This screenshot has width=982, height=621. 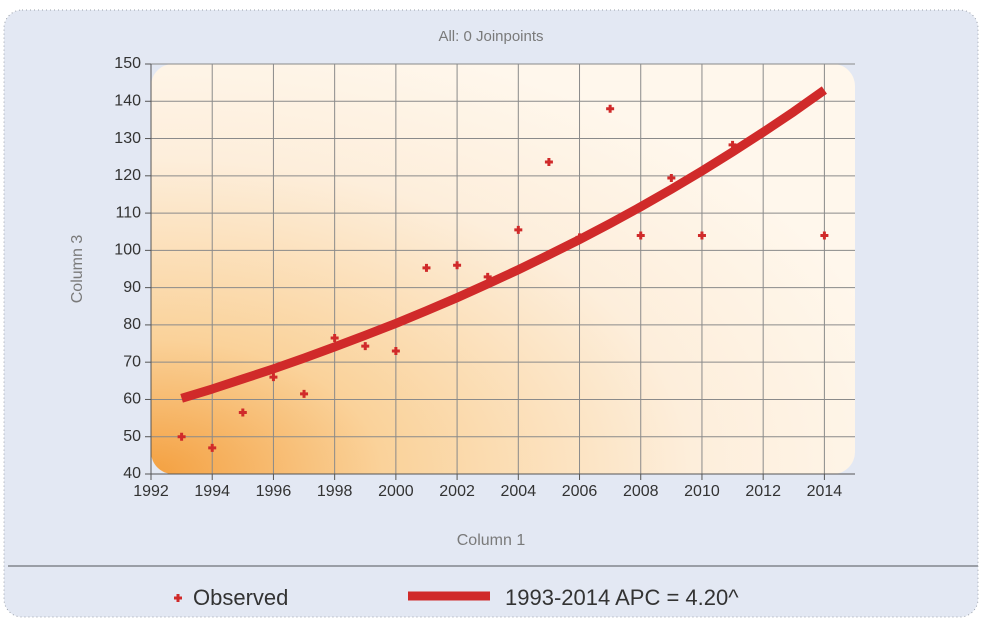 I want to click on legend-label: 1993-2014 APC = 4.20^, so click(x=622, y=597).